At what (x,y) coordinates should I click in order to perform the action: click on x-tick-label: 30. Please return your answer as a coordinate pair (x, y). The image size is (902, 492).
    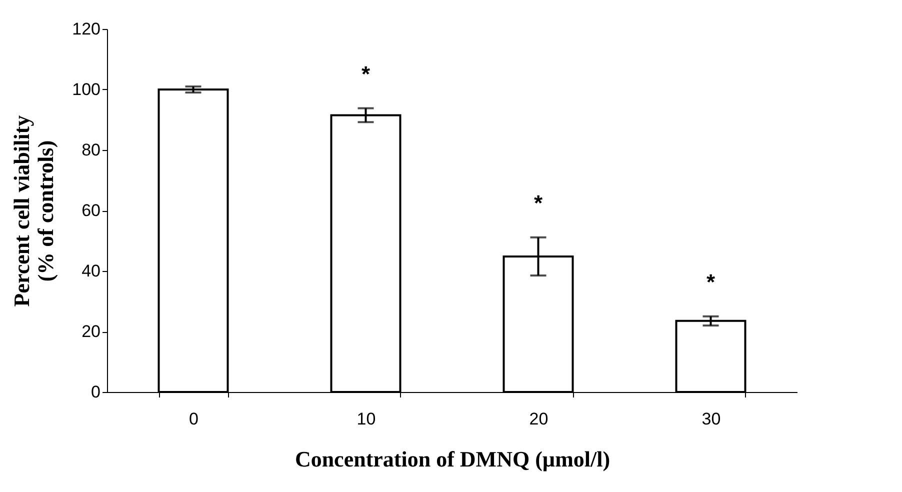
    Looking at the image, I should click on (711, 419).